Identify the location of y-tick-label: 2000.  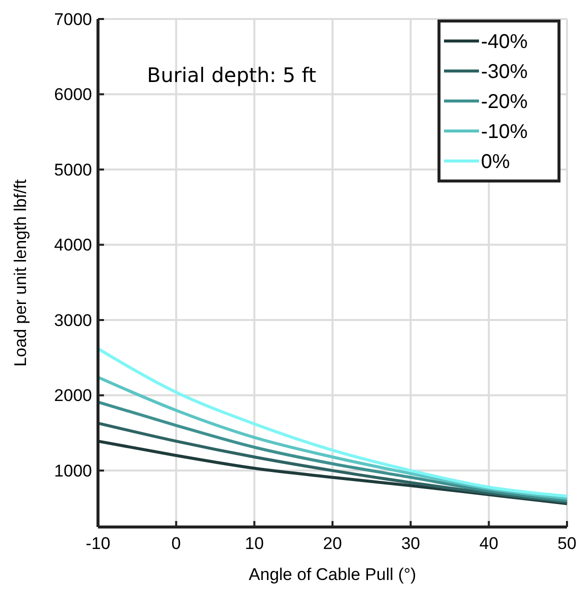
(73, 396).